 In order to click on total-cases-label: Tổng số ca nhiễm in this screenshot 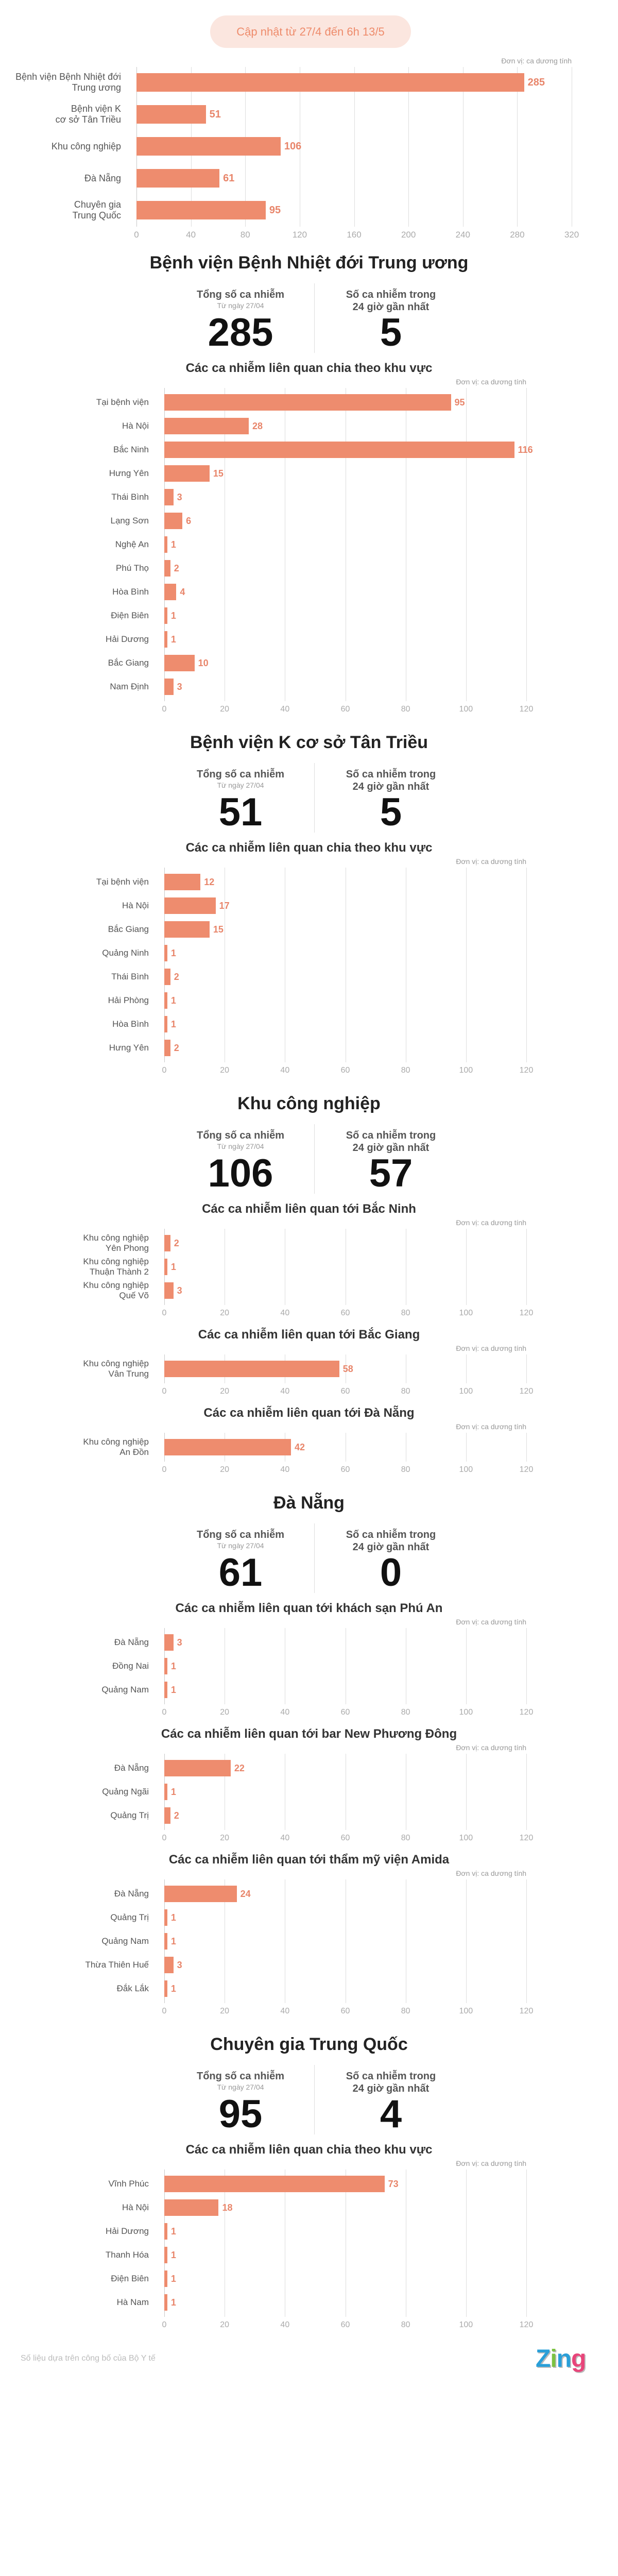, I will do `click(241, 2076)`.